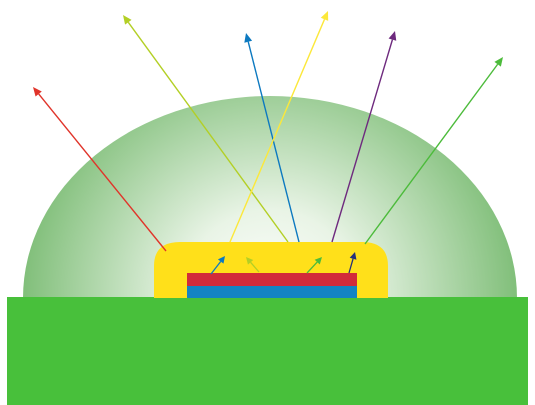 The height and width of the screenshot is (405, 535). Describe the element at coordinates (217, 265) in the screenshot. I see `internal-arrow-blue` at that location.